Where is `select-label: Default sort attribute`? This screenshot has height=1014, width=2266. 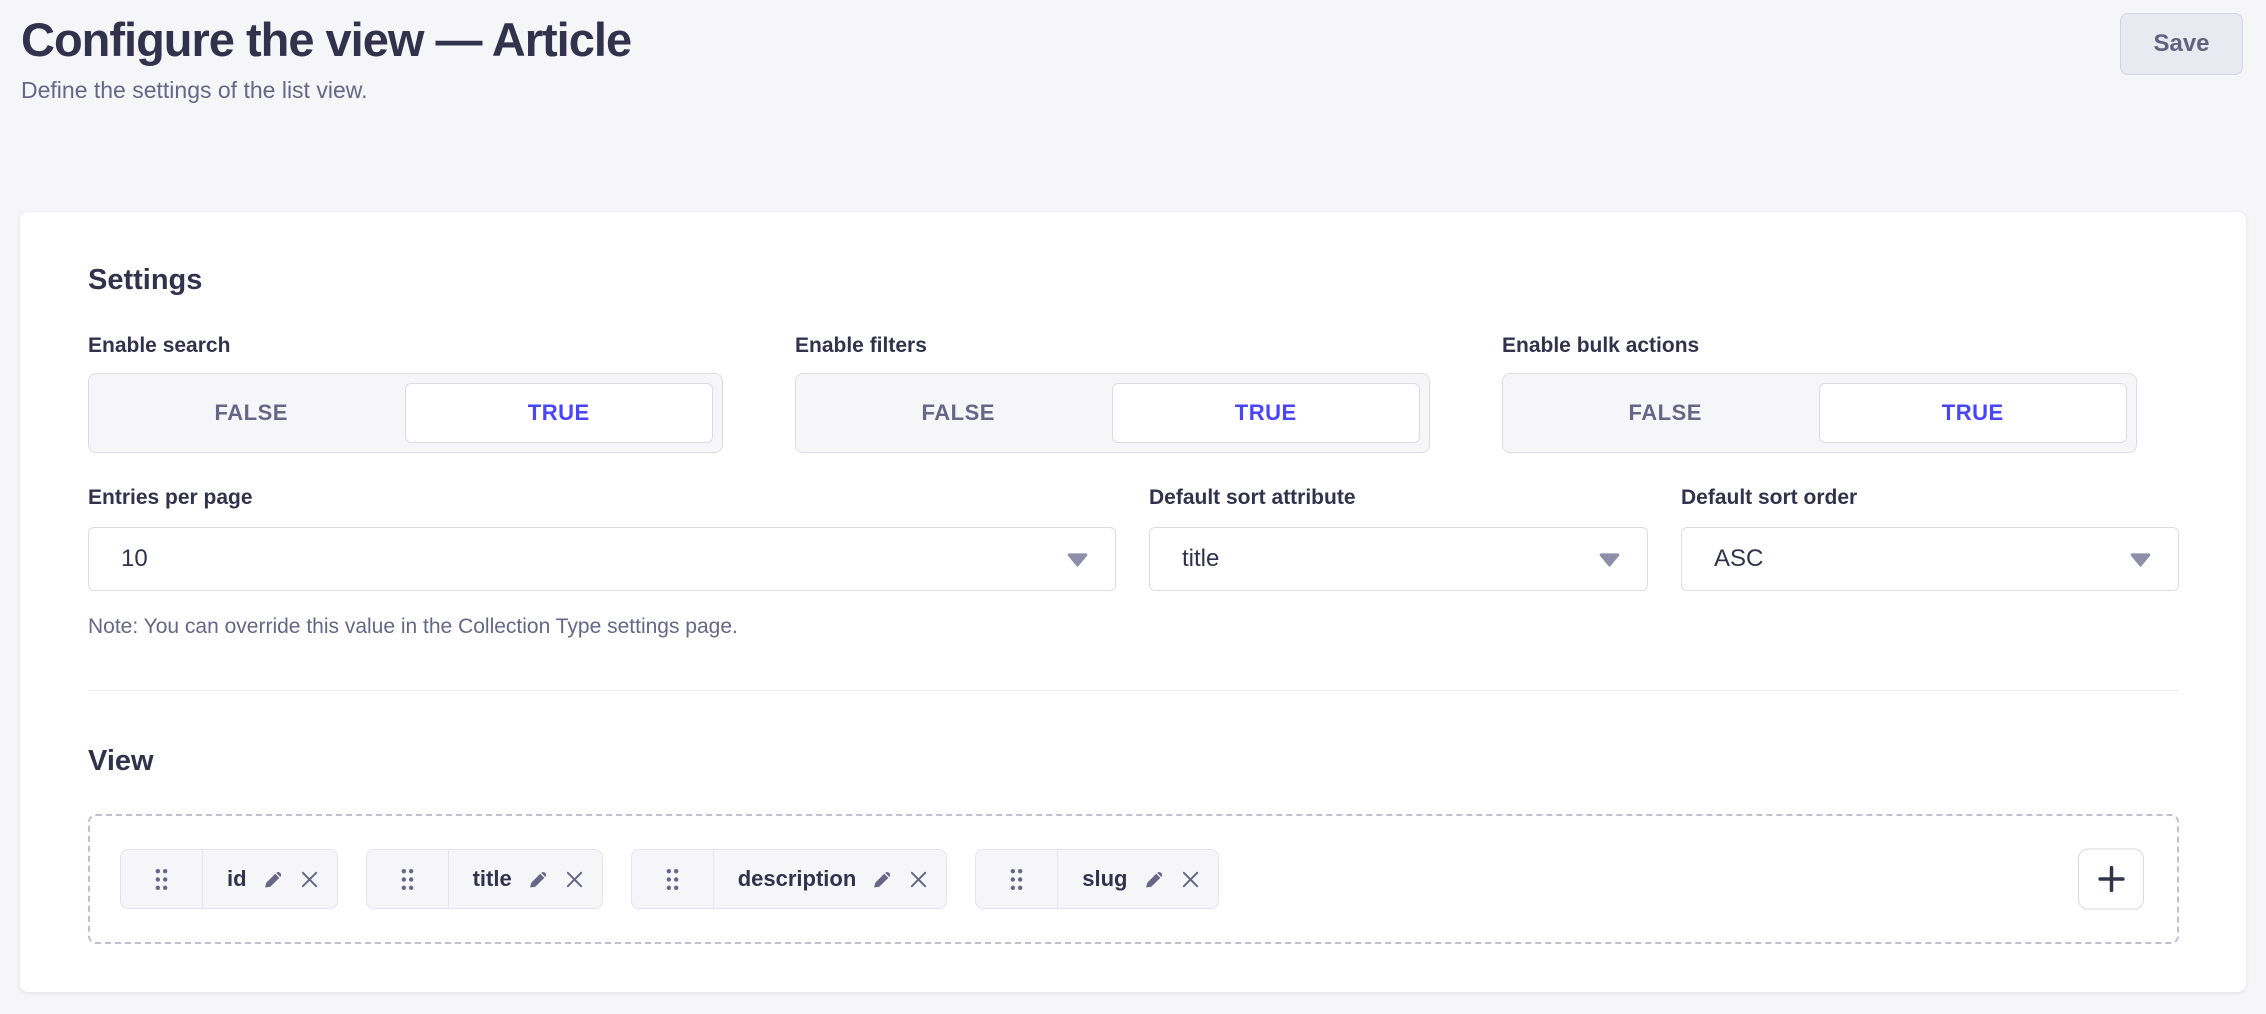
select-label: Default sort attribute is located at coordinates (1252, 497).